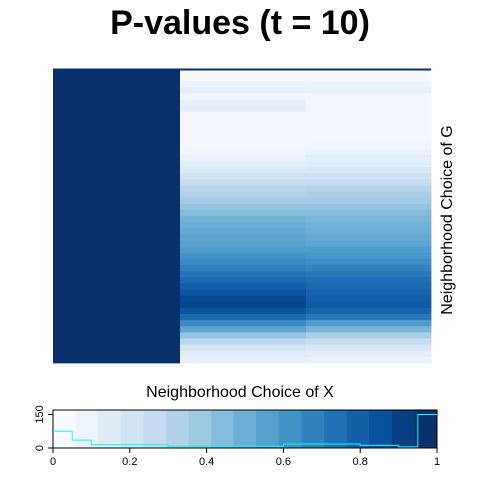 This screenshot has height=480, width=480. Describe the element at coordinates (360, 462) in the screenshot. I see `key-x-tick-label: 0.8` at that location.